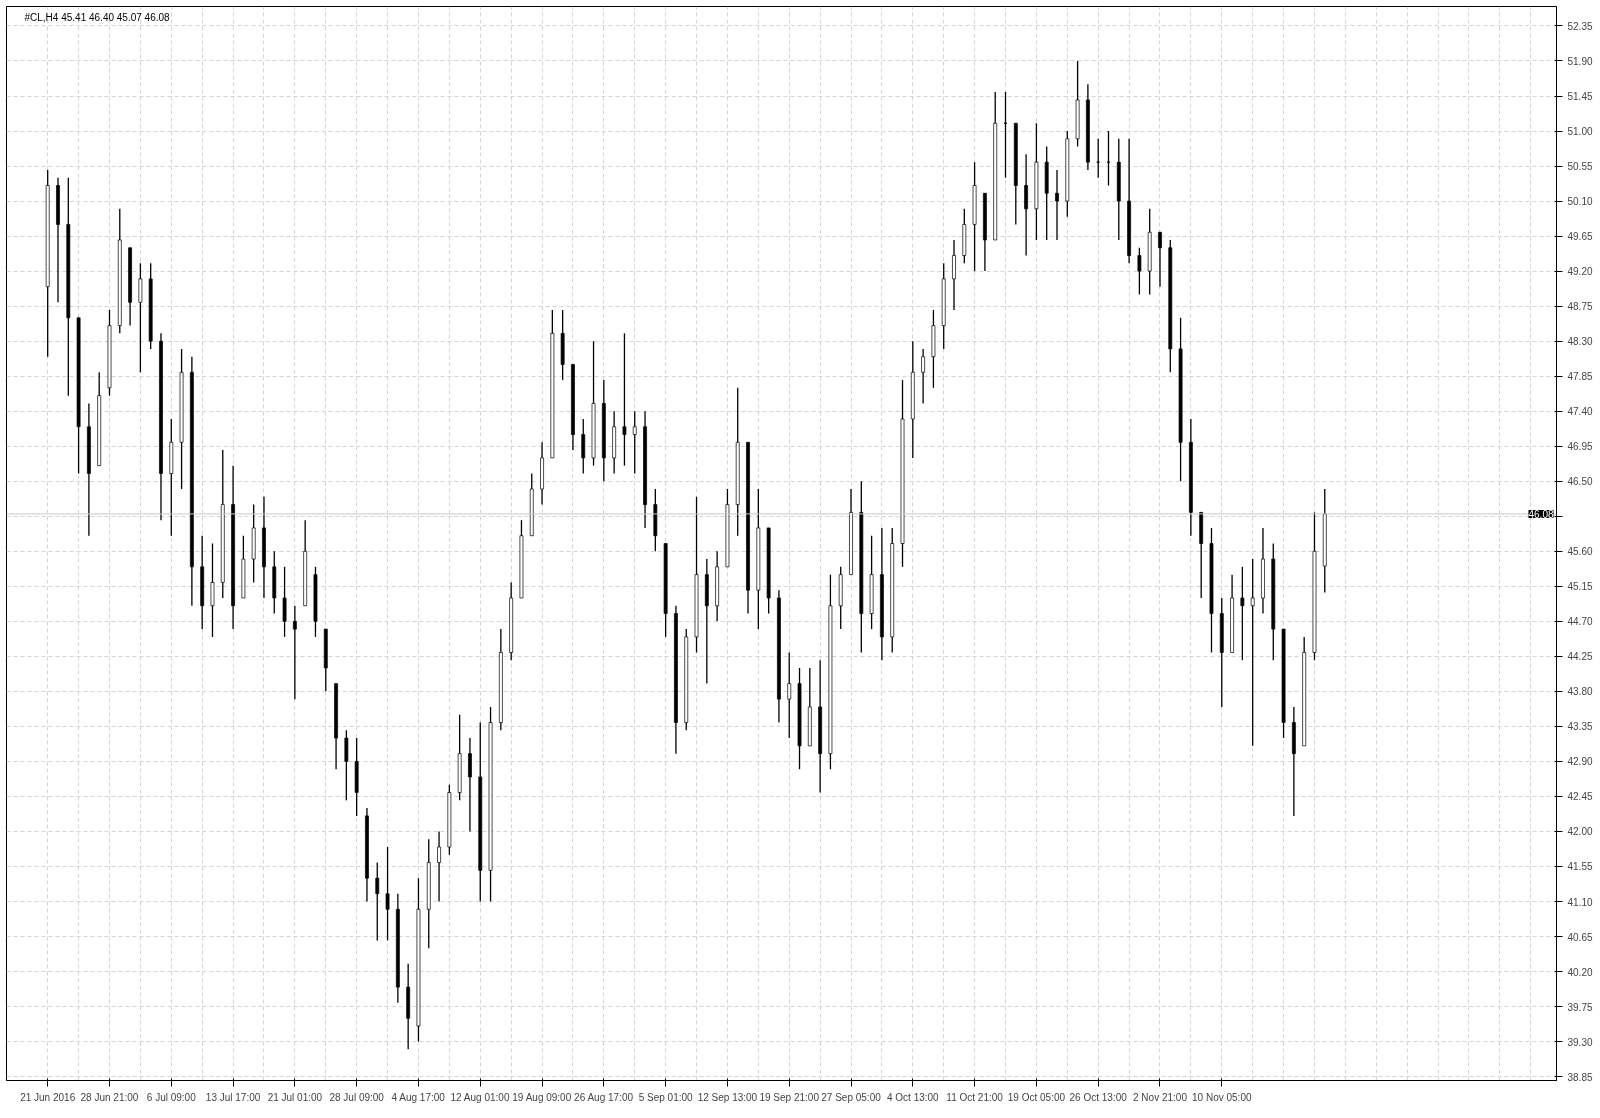 Image resolution: width=1600 pixels, height=1118 pixels. What do you see at coordinates (1541, 514) in the screenshot?
I see `ref-line-label: 46.08` at bounding box center [1541, 514].